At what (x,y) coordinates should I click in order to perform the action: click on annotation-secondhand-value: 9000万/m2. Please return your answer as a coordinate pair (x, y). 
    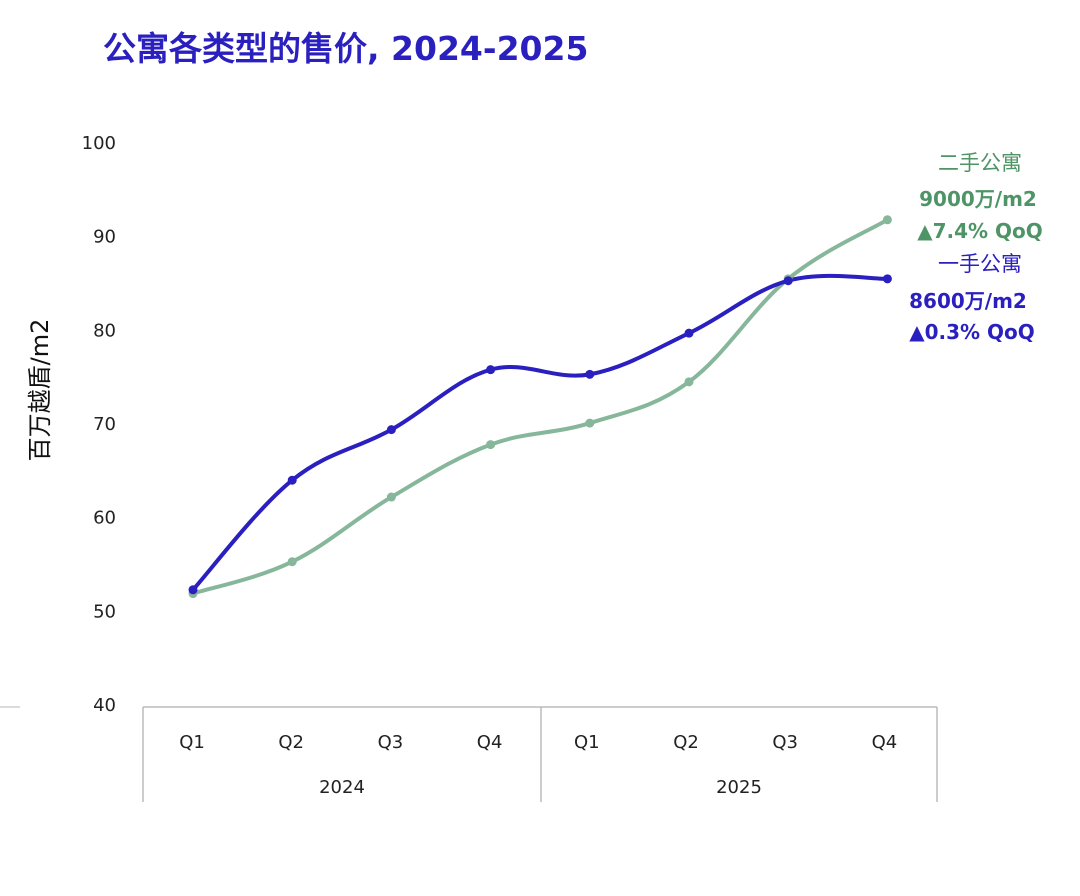
    Looking at the image, I should click on (978, 199).